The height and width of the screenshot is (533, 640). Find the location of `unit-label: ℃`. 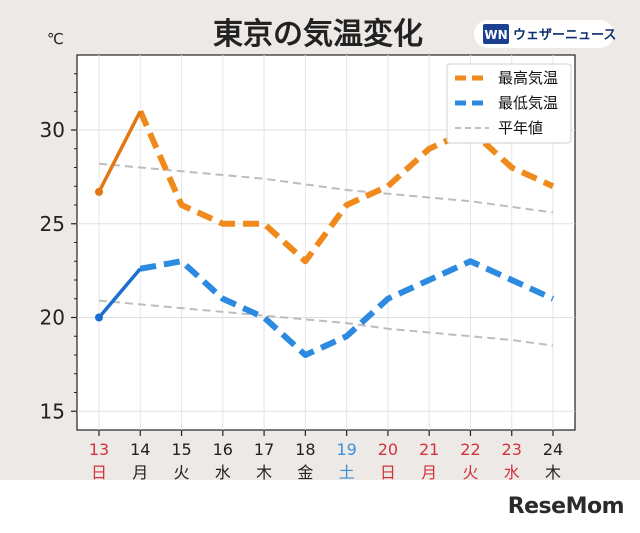

unit-label: ℃ is located at coordinates (55, 39).